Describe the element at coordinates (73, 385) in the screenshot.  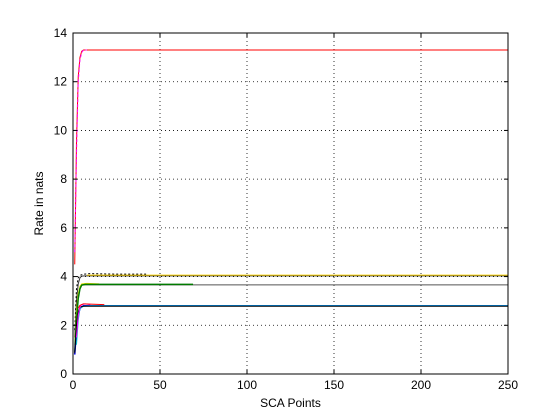
I see `x-tick-label: 0` at that location.